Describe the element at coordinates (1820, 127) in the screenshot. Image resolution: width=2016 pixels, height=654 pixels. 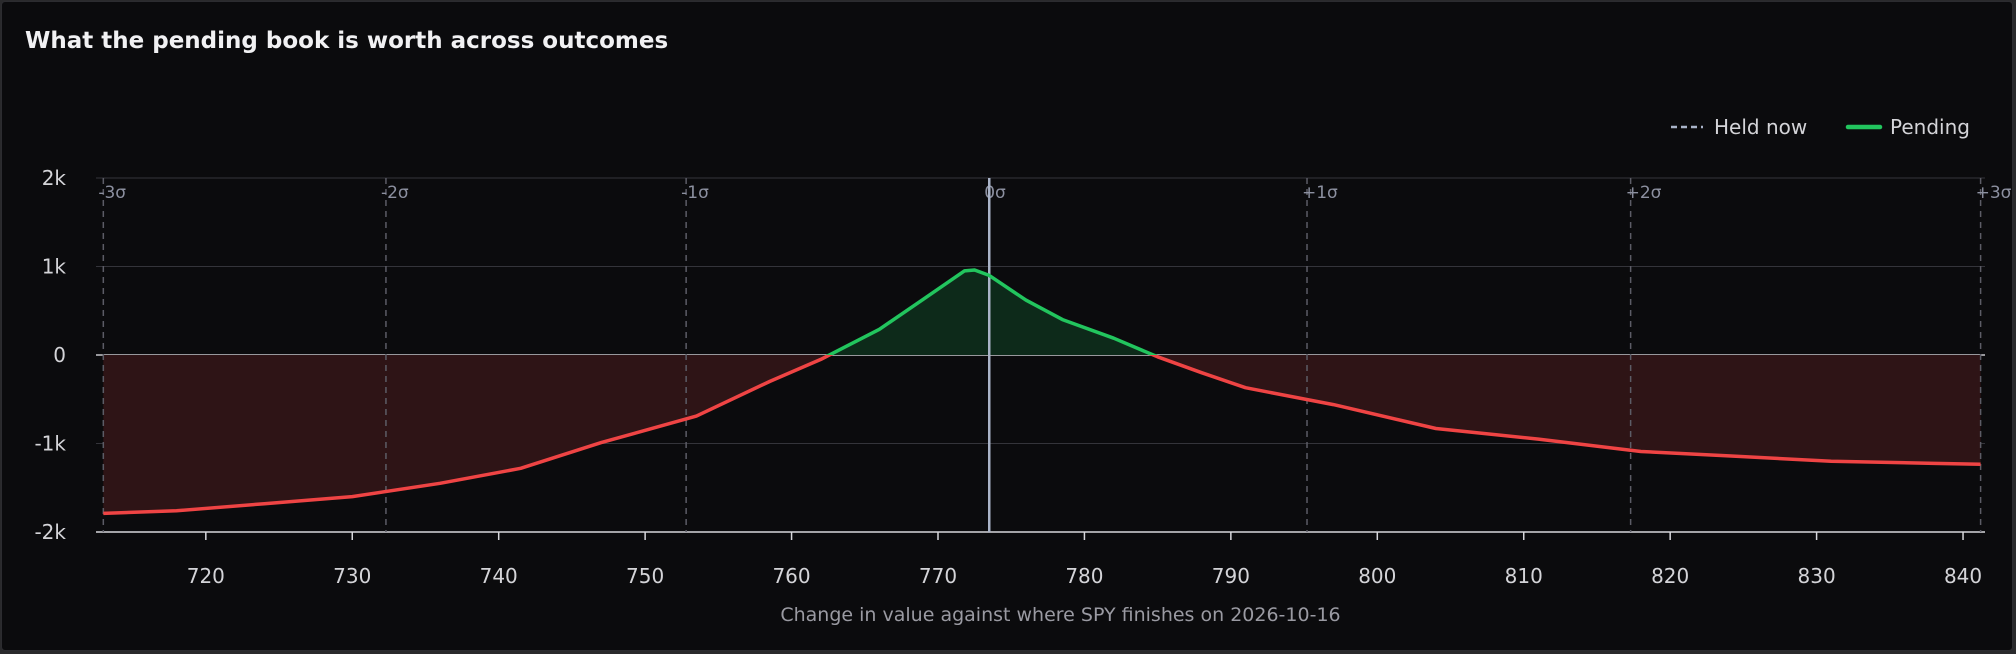
I see `legend: Held now Pending` at that location.